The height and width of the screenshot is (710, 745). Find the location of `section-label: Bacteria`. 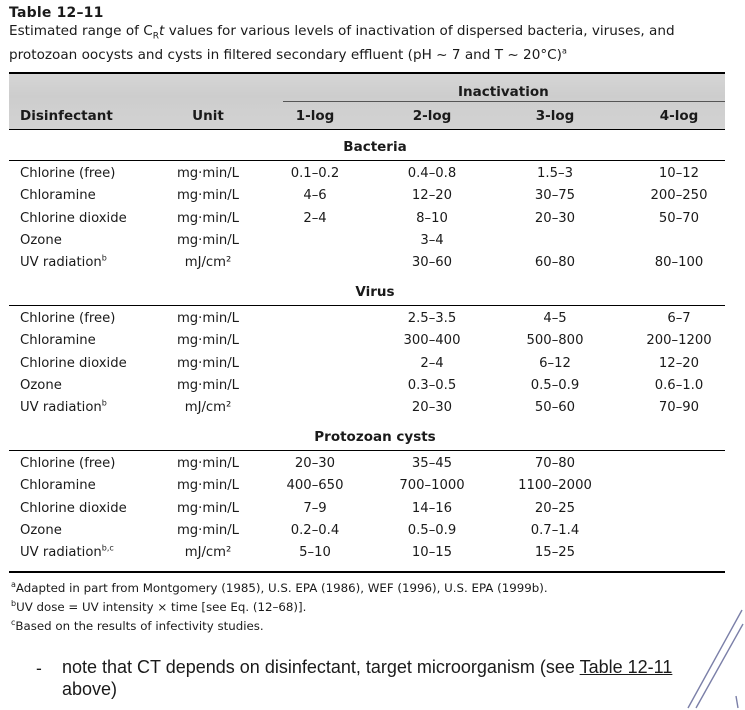

section-label: Bacteria is located at coordinates (375, 147).